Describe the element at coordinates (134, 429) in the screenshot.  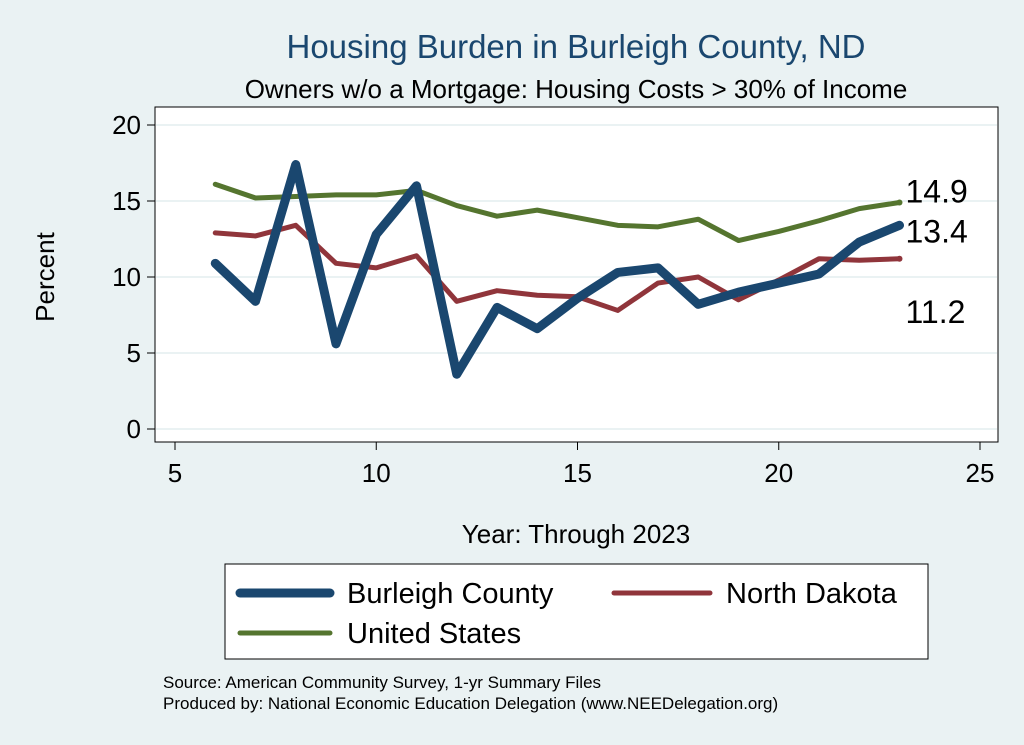
I see `y-tick-label: 0` at that location.